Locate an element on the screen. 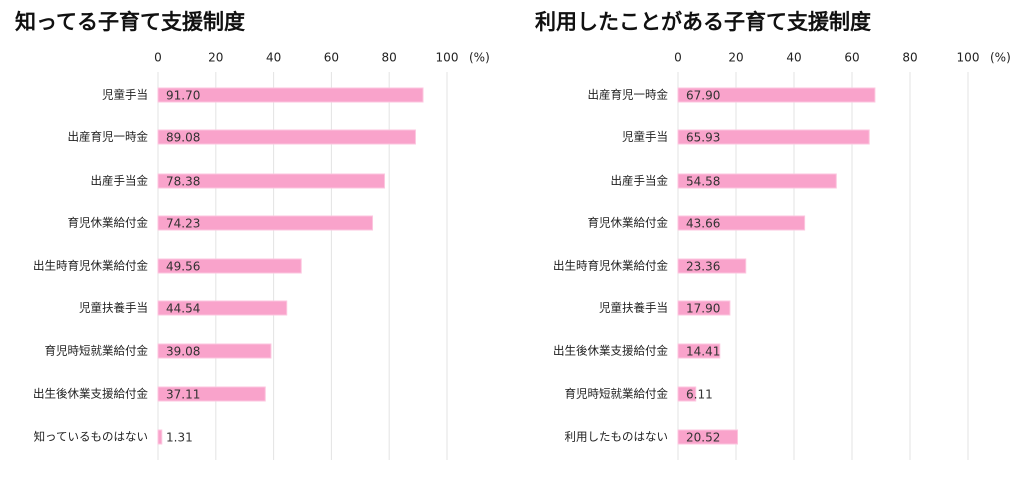 This screenshot has width=1024, height=482. value-label: 65.93 is located at coordinates (703, 138).